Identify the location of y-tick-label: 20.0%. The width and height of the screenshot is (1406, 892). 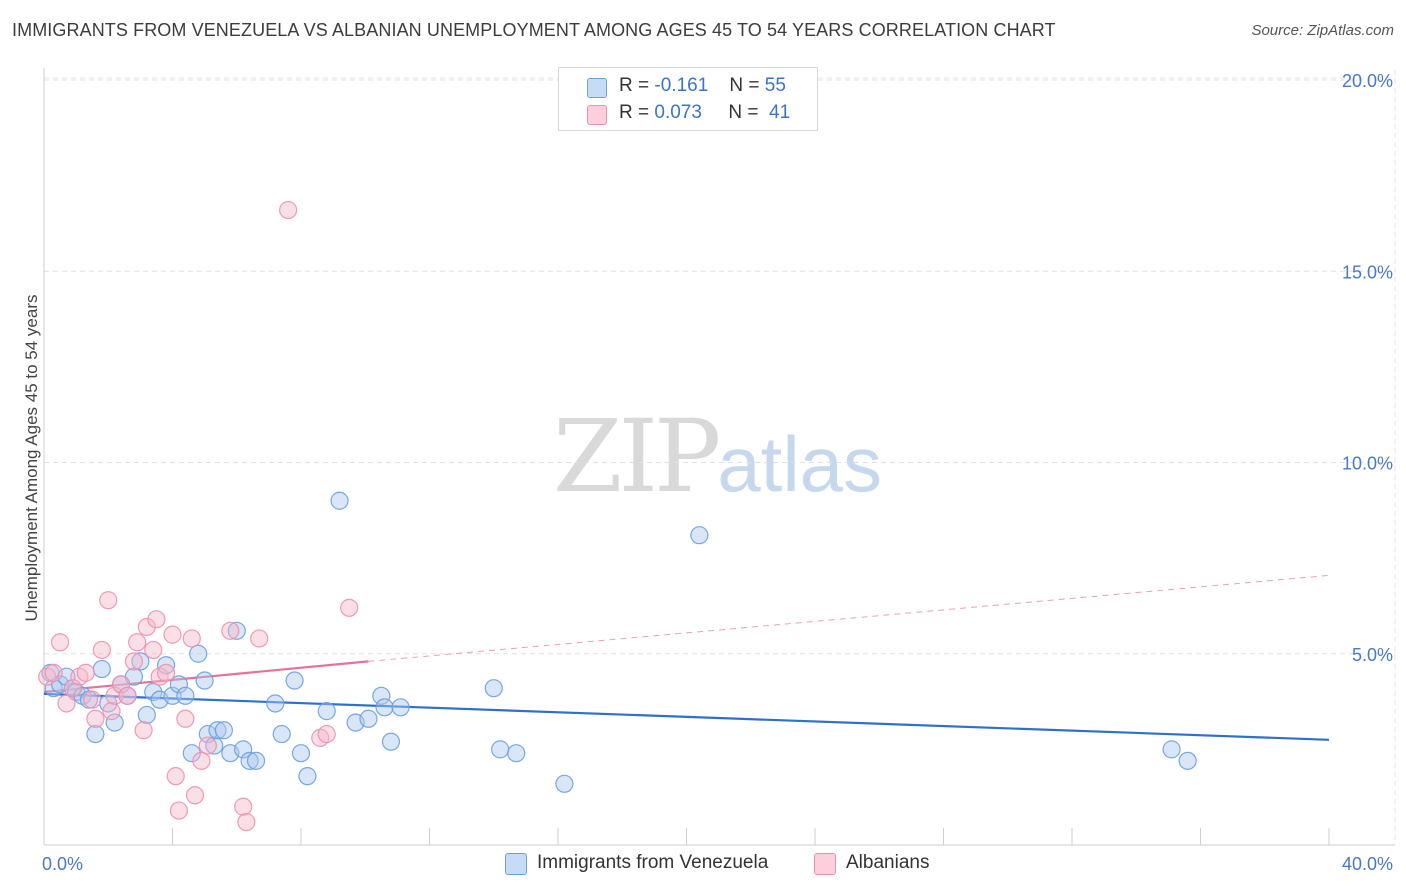
(1367, 81).